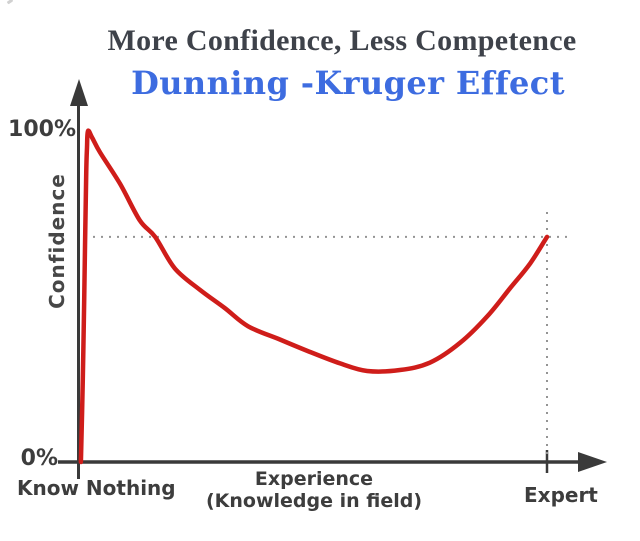 Image resolution: width=640 pixels, height=541 pixels. I want to click on x-axis-end-label: Expert, so click(561, 495).